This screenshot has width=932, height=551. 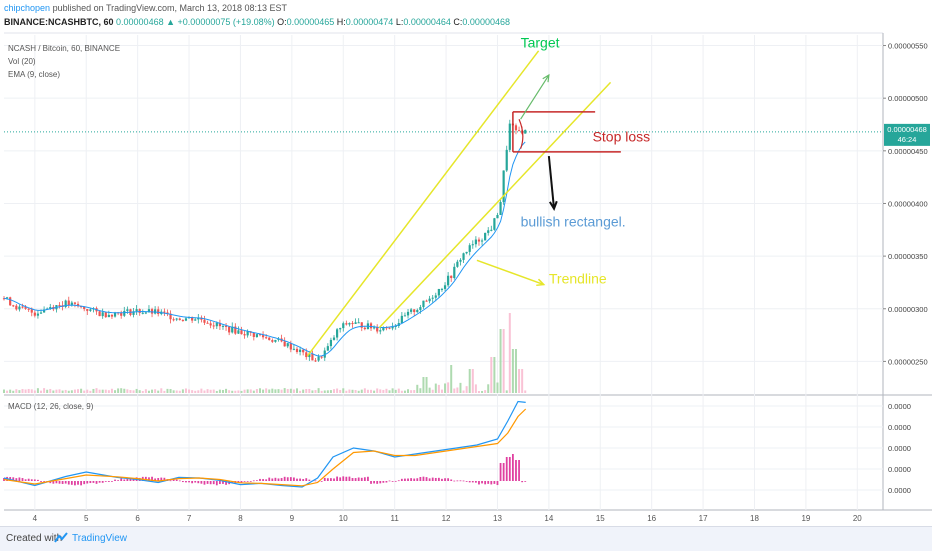 What do you see at coordinates (495, 205) in the screenshot?
I see `channel-lower-line` at bounding box center [495, 205].